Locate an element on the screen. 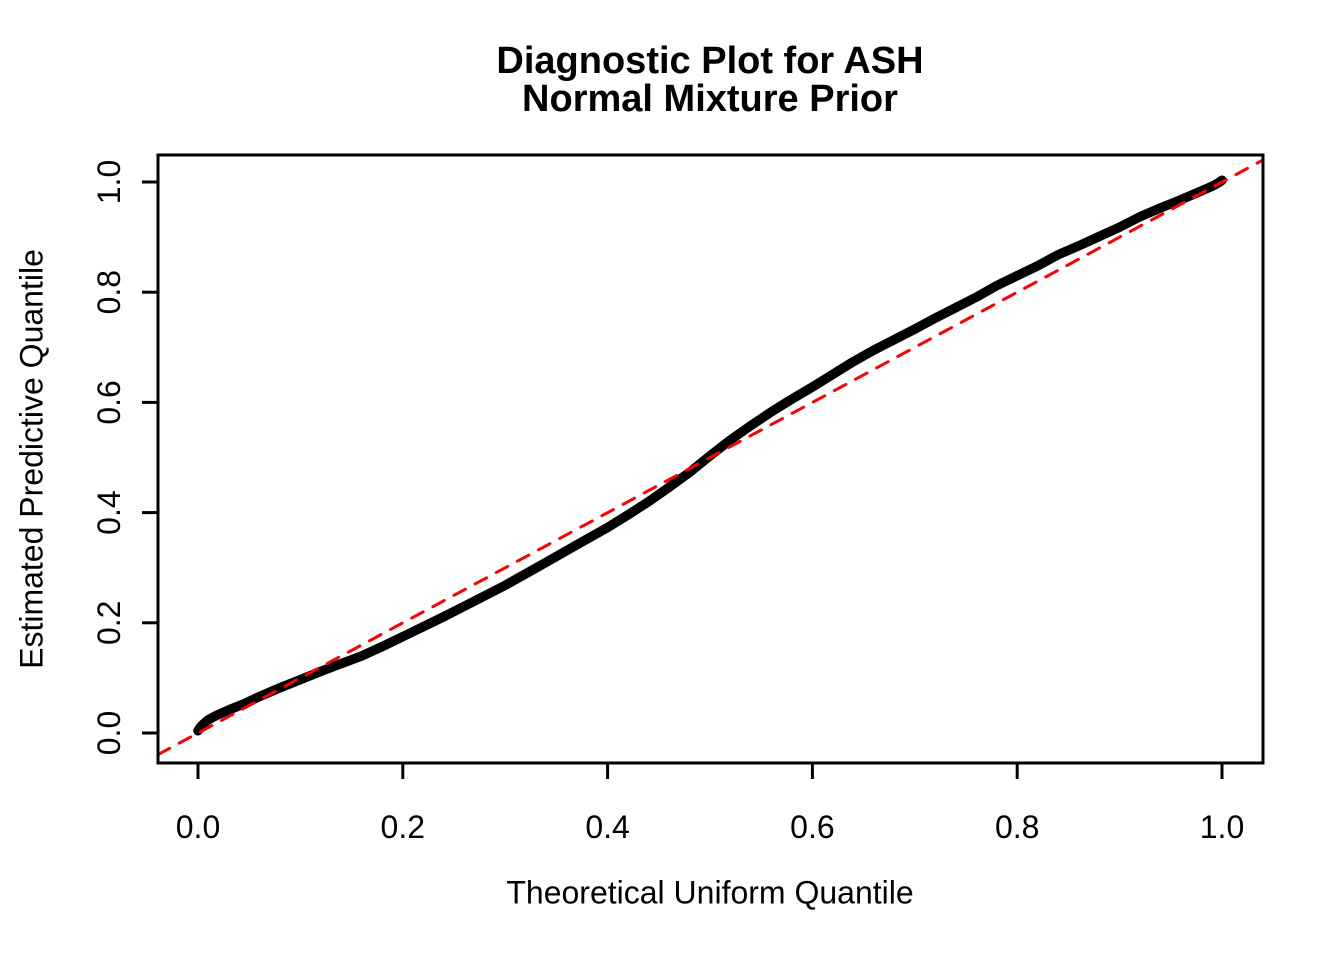  chart-title-line1: Diagnostic Plot for ASH is located at coordinates (710, 61).